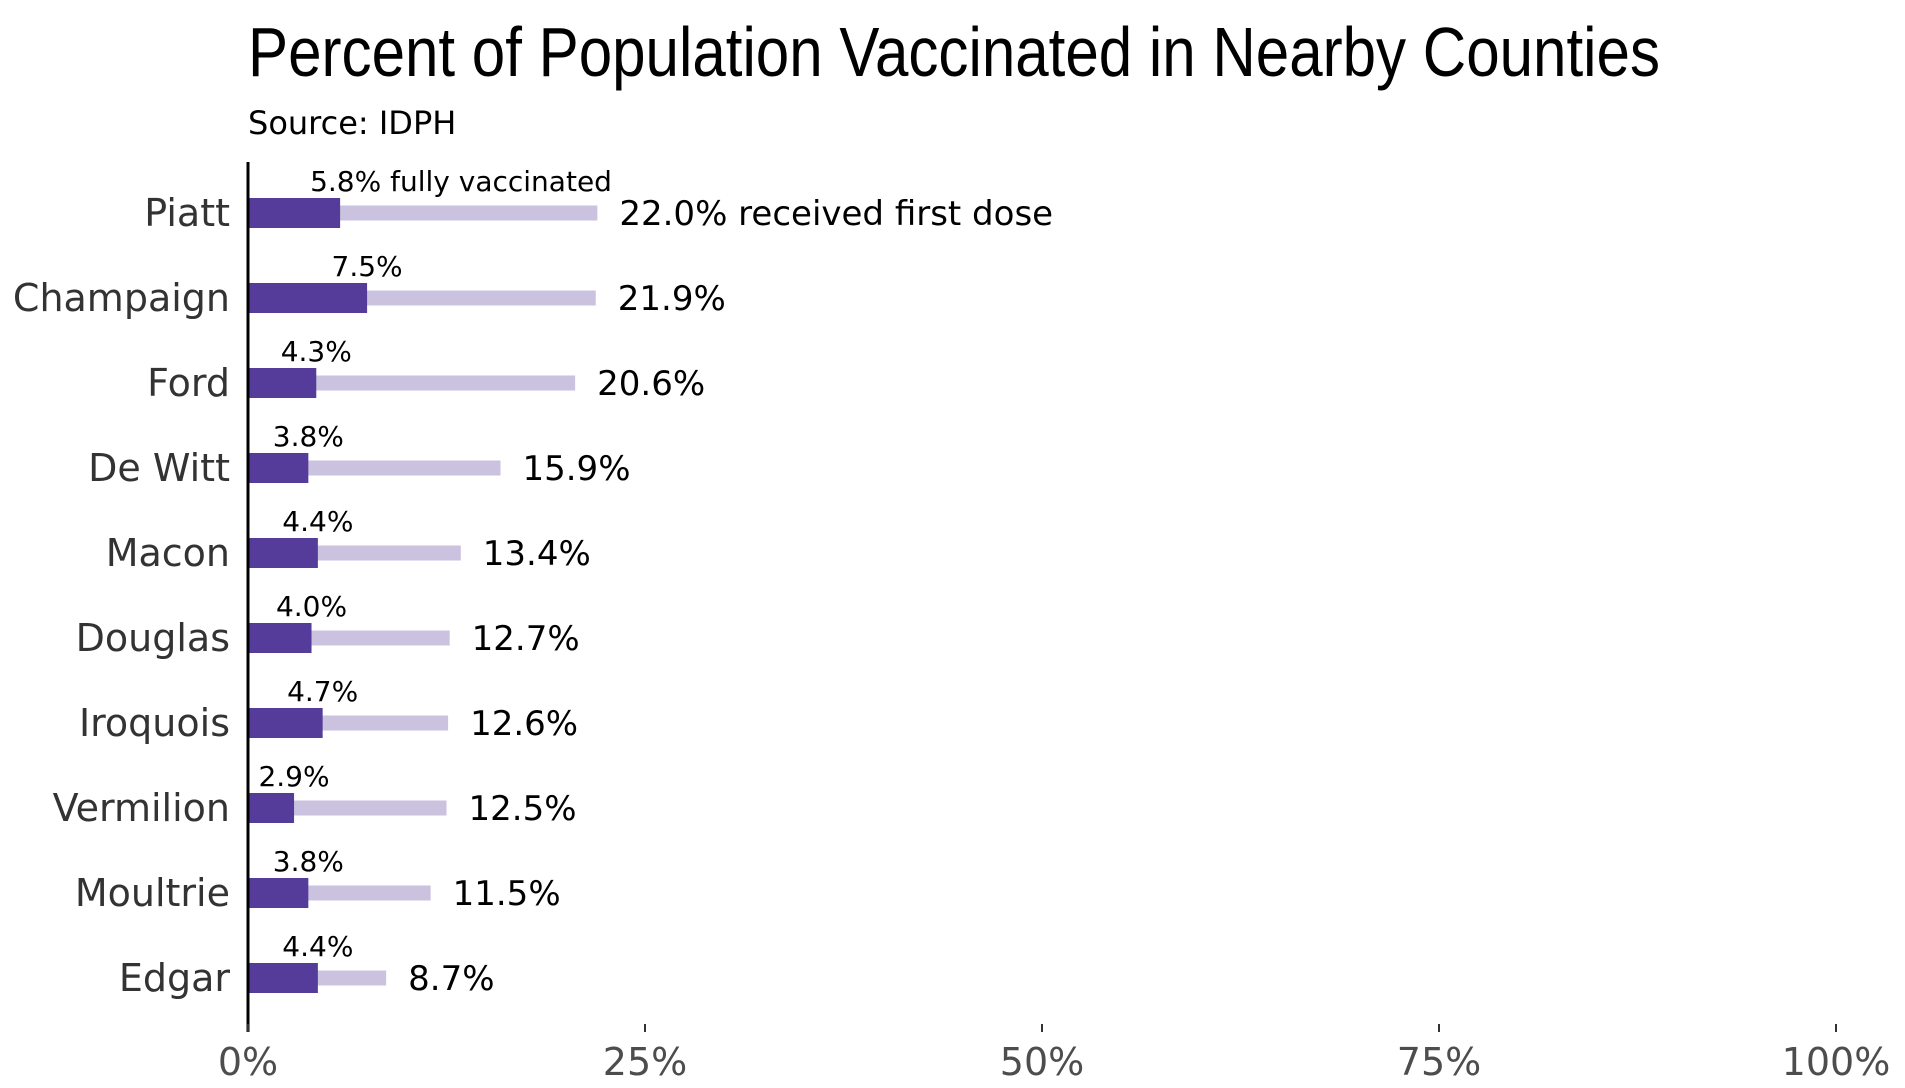  Describe the element at coordinates (316, 351) in the screenshot. I see `label-fully-vaccinated: 4.3%` at that location.